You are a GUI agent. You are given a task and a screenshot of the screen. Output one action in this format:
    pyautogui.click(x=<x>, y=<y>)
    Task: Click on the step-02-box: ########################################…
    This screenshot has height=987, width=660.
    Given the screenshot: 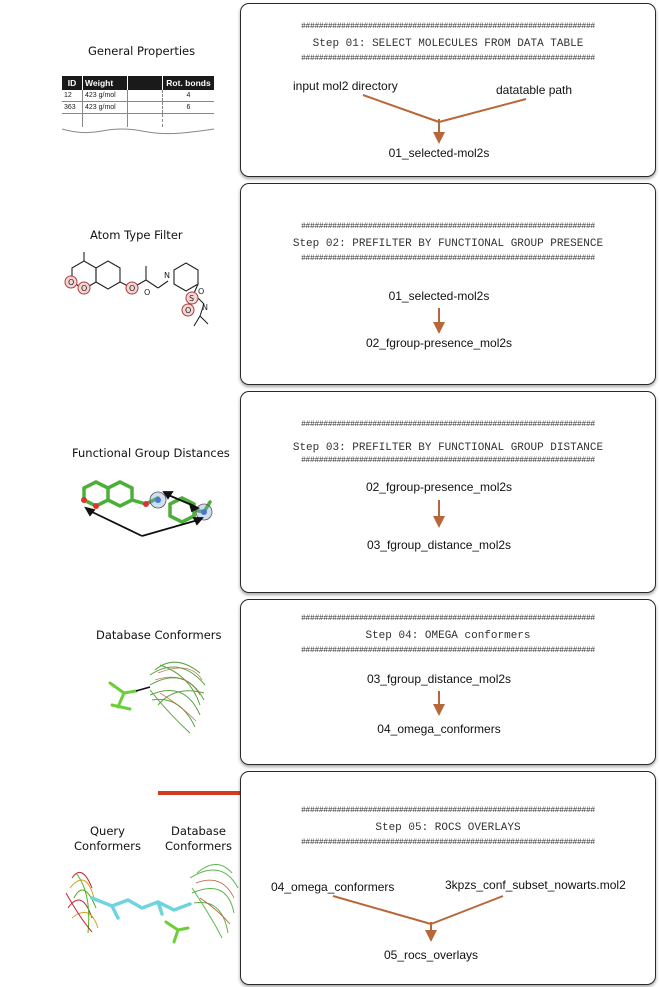 What is the action you would take?
    pyautogui.click(x=448, y=284)
    